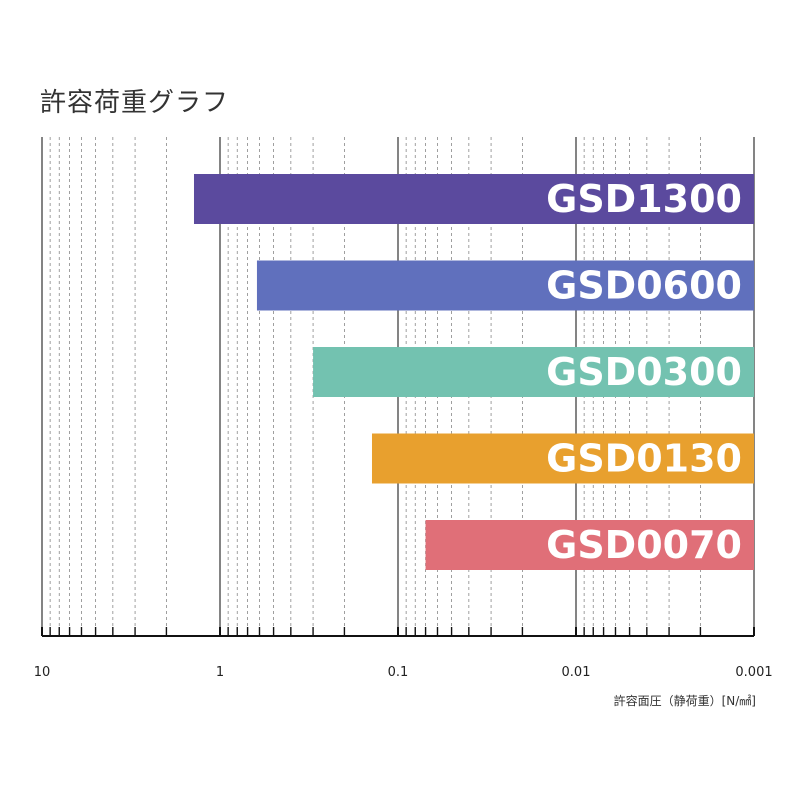 The width and height of the screenshot is (800, 800). I want to click on x-tick-label: 1, so click(220, 672).